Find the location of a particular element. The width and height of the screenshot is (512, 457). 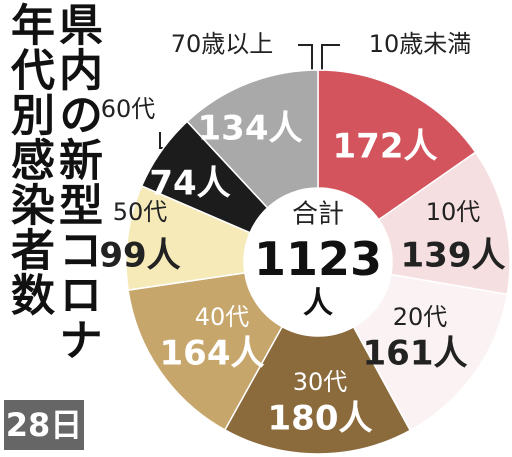

total-label: 1123 人 is located at coordinates (318, 276).